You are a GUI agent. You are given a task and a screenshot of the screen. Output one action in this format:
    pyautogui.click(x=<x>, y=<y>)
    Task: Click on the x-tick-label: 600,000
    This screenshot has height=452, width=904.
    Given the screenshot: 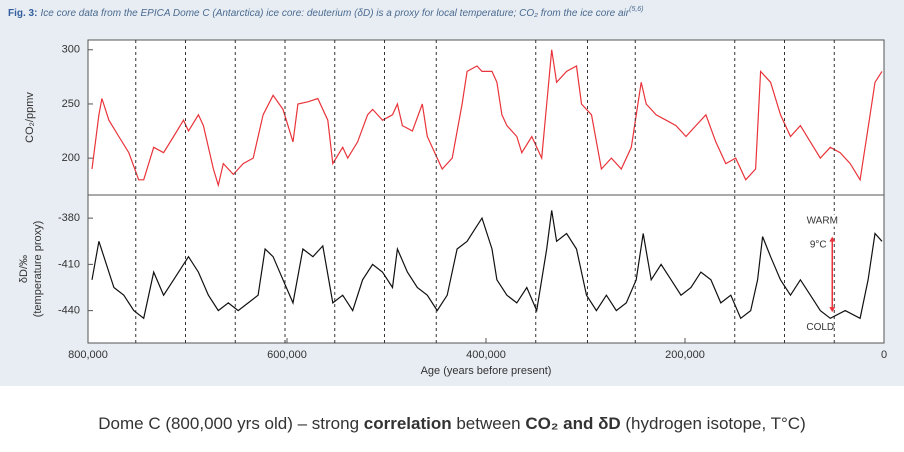 What is the action you would take?
    pyautogui.click(x=287, y=355)
    